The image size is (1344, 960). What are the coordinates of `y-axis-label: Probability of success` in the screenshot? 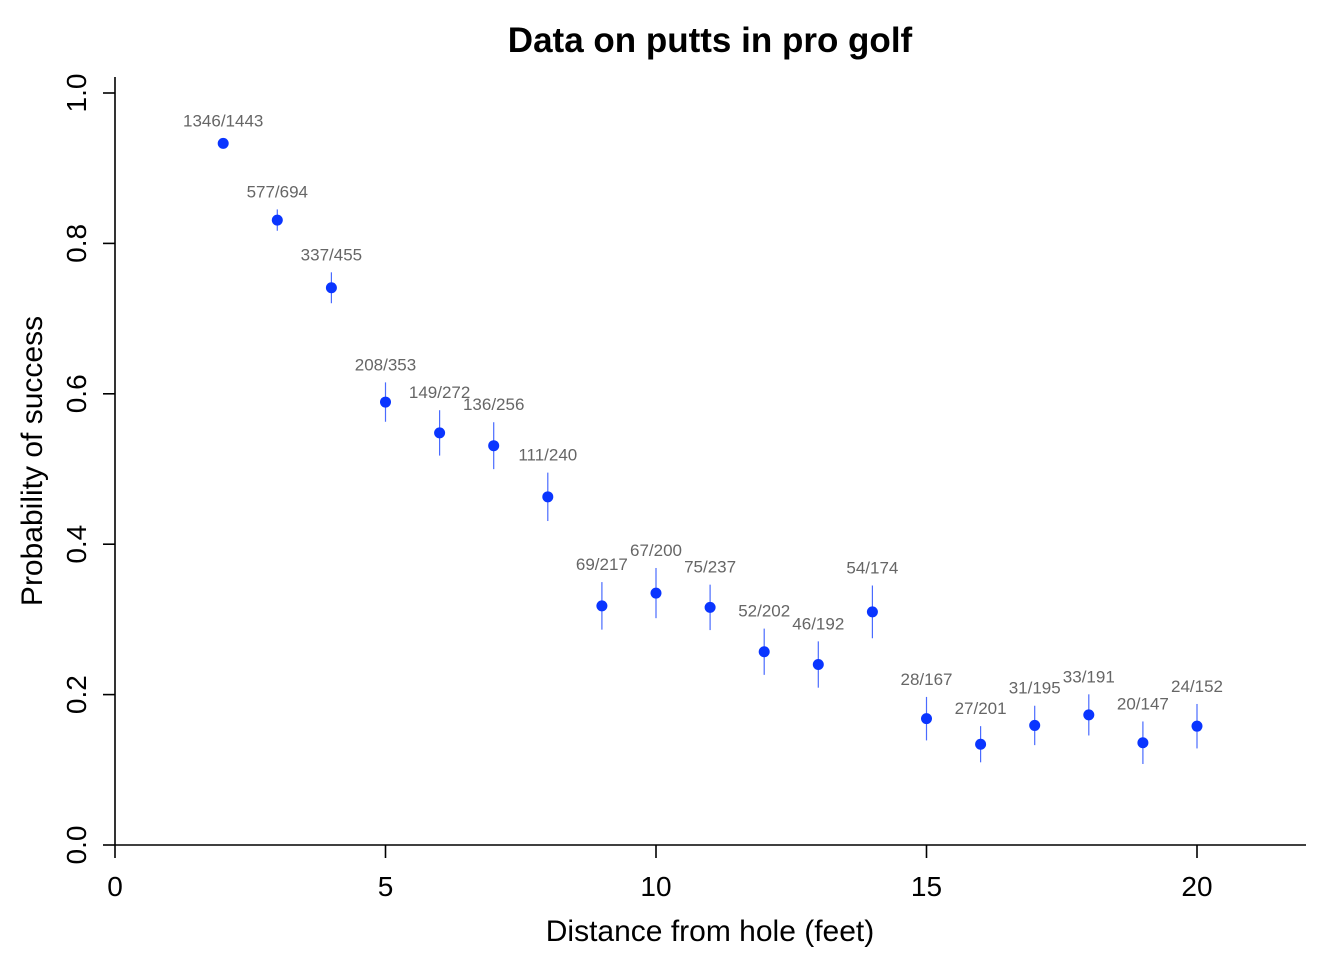 It's located at (32, 461).